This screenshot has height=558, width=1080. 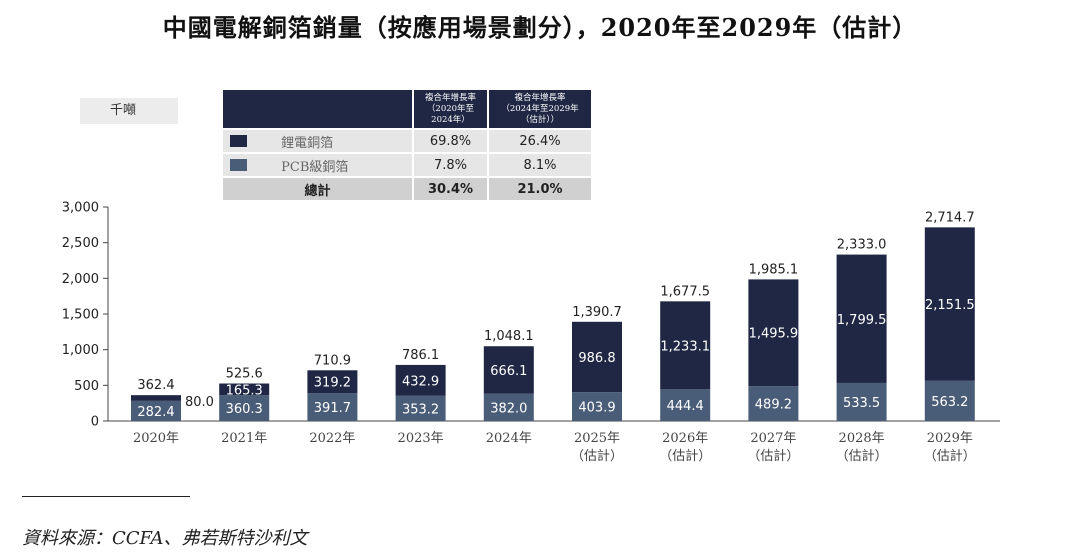 I want to click on bar-total-label: 1,048.1, so click(x=509, y=336).